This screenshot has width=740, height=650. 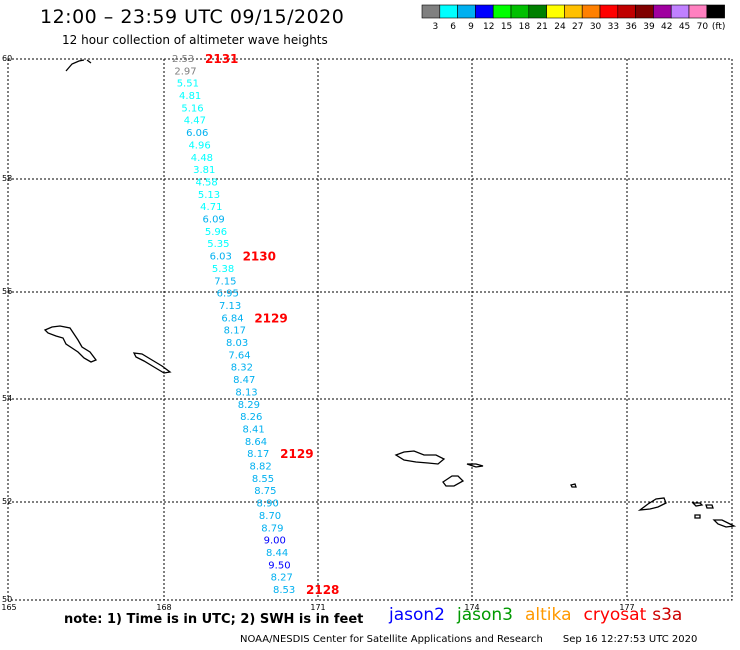 I want to click on wave-height-value: 8.82, so click(x=261, y=467).